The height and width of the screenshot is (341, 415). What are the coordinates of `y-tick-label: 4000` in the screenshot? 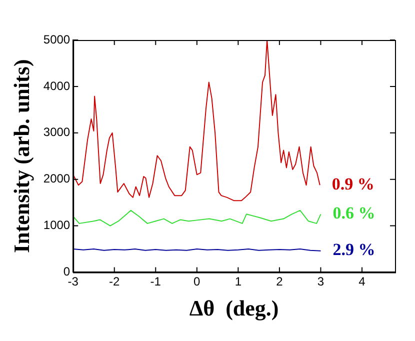 It's located at (56, 85).